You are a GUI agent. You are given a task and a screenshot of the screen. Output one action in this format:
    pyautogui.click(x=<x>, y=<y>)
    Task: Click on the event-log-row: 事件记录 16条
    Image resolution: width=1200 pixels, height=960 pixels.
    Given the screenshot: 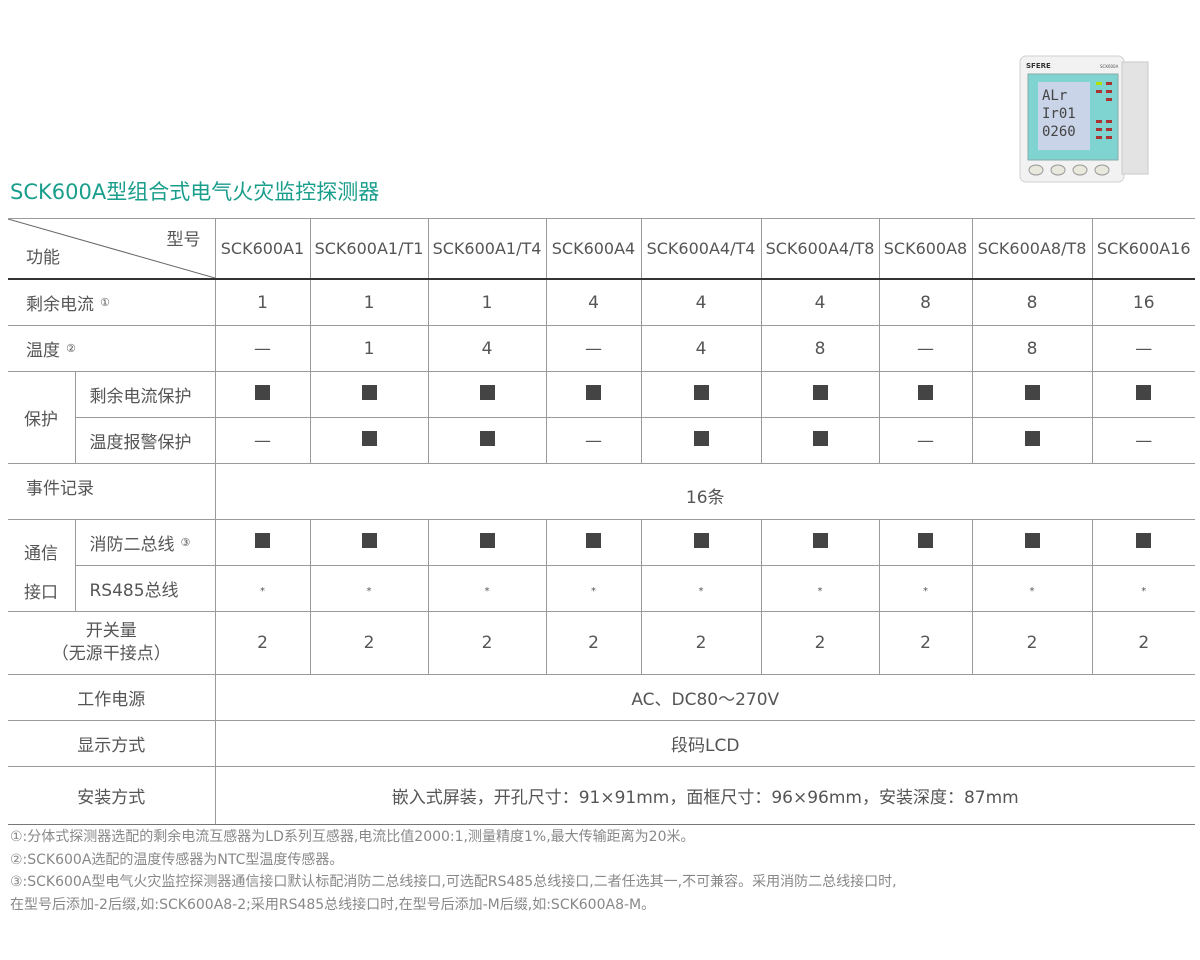 What is the action you would take?
    pyautogui.click(x=601, y=491)
    